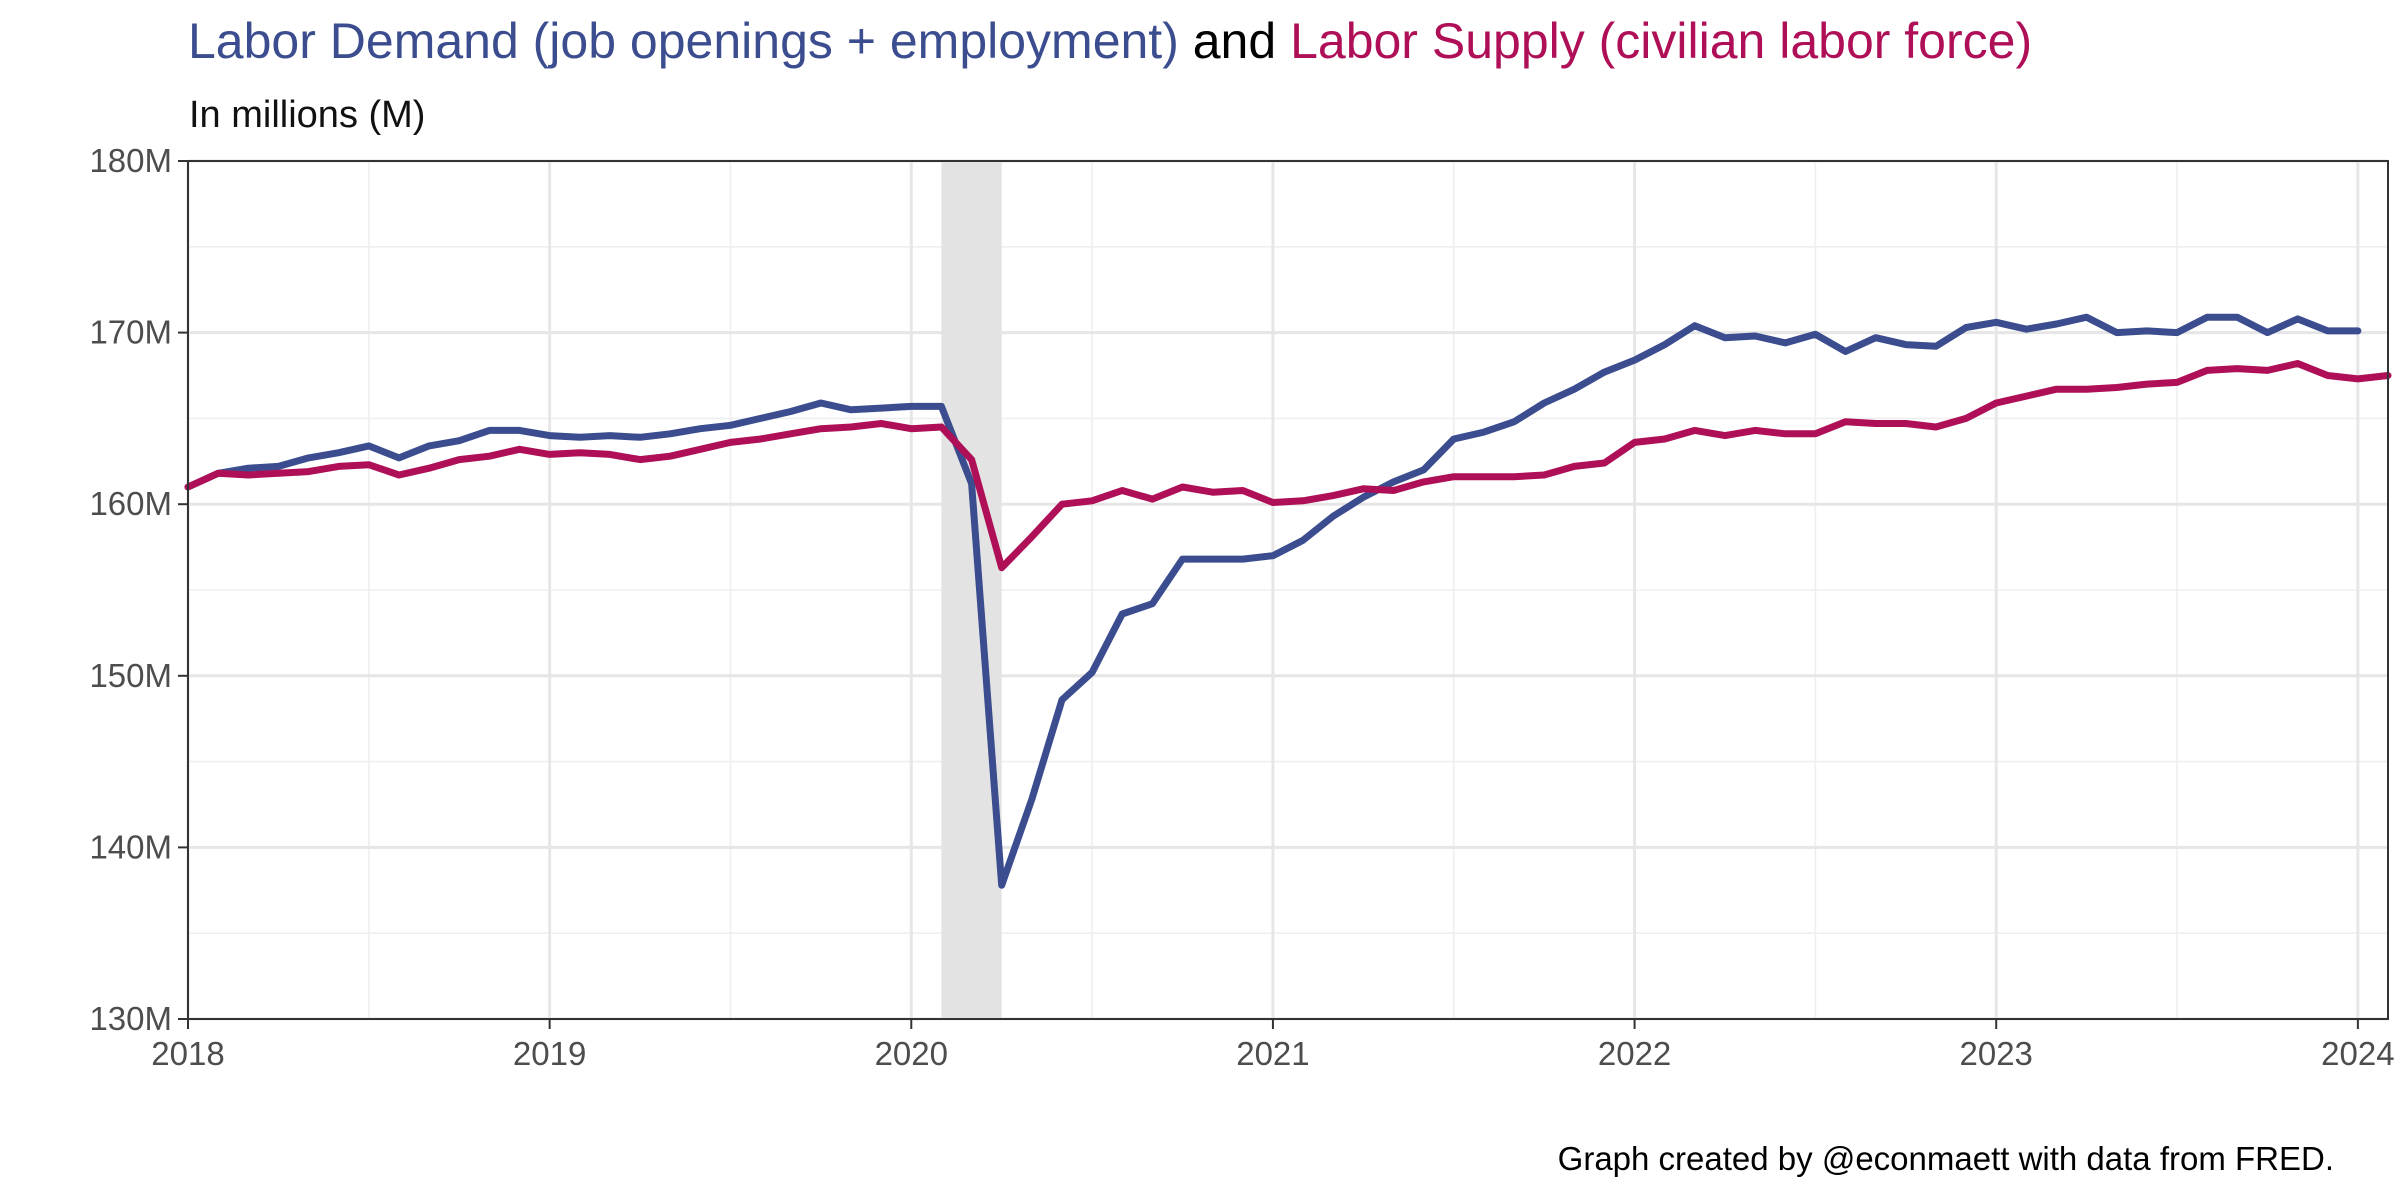 This screenshot has width=2400, height=1200. What do you see at coordinates (307, 115) in the screenshot?
I see `chart-subtitle: In millions (M)` at bounding box center [307, 115].